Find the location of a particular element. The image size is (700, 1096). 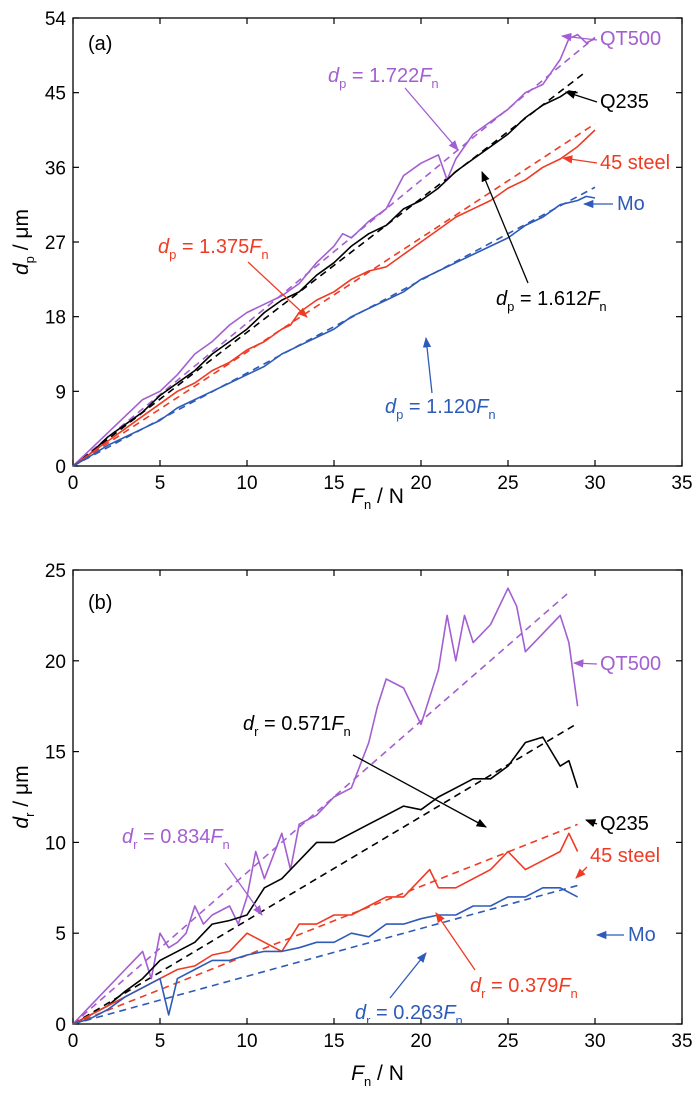

y-axis-title: dp / μm is located at coordinates (23, 242).